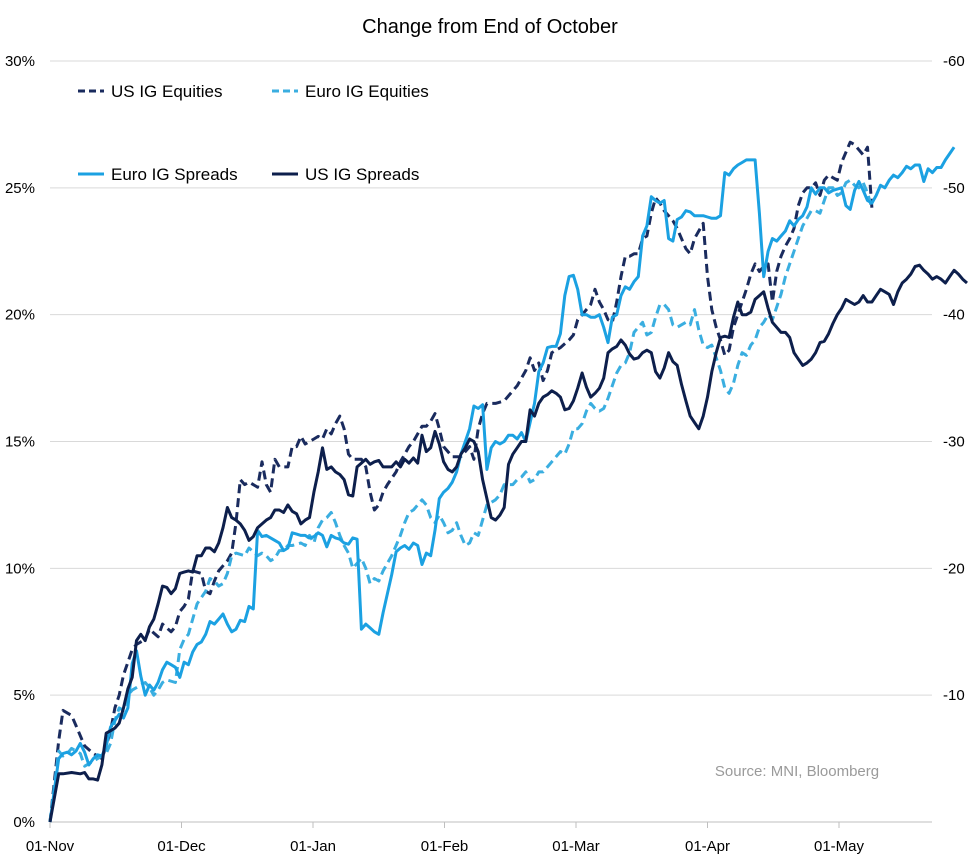 The image size is (980, 862). Describe the element at coordinates (20, 61) in the screenshot. I see `y-left-tick-label: 30%` at that location.